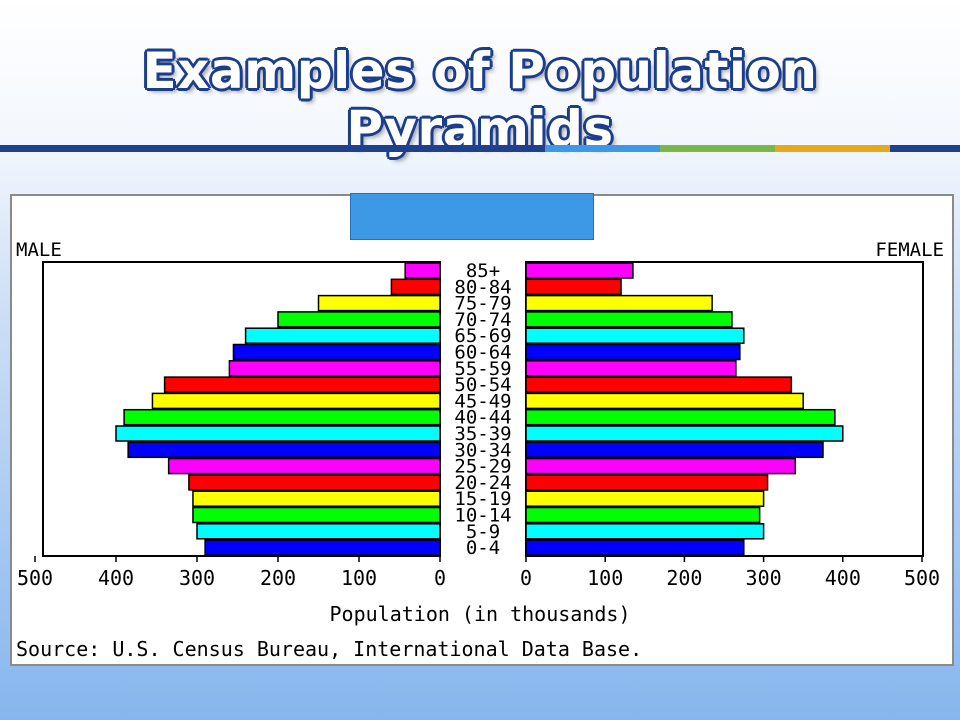  Describe the element at coordinates (472, 216) in the screenshot. I see `blue-label-box` at that location.